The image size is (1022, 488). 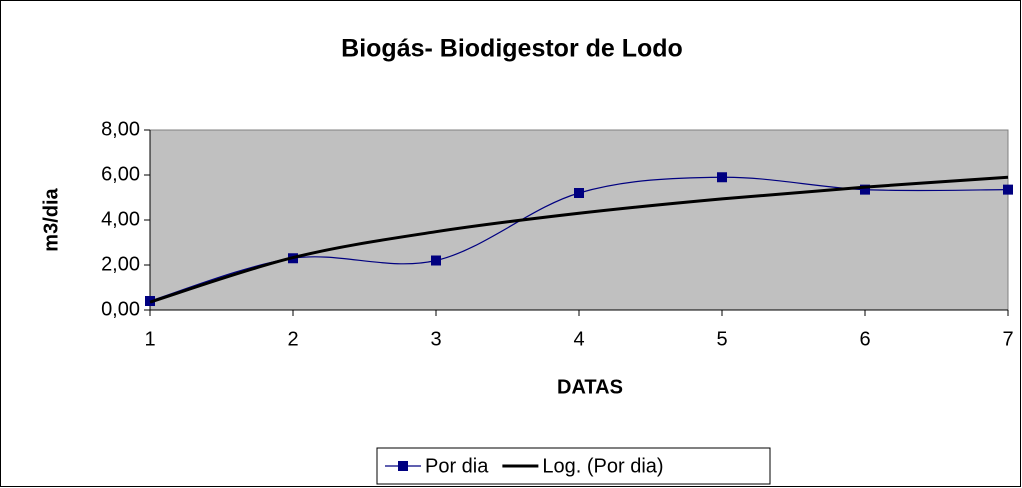 What do you see at coordinates (120, 264) in the screenshot?
I see `y-tick-label: 2,00` at bounding box center [120, 264].